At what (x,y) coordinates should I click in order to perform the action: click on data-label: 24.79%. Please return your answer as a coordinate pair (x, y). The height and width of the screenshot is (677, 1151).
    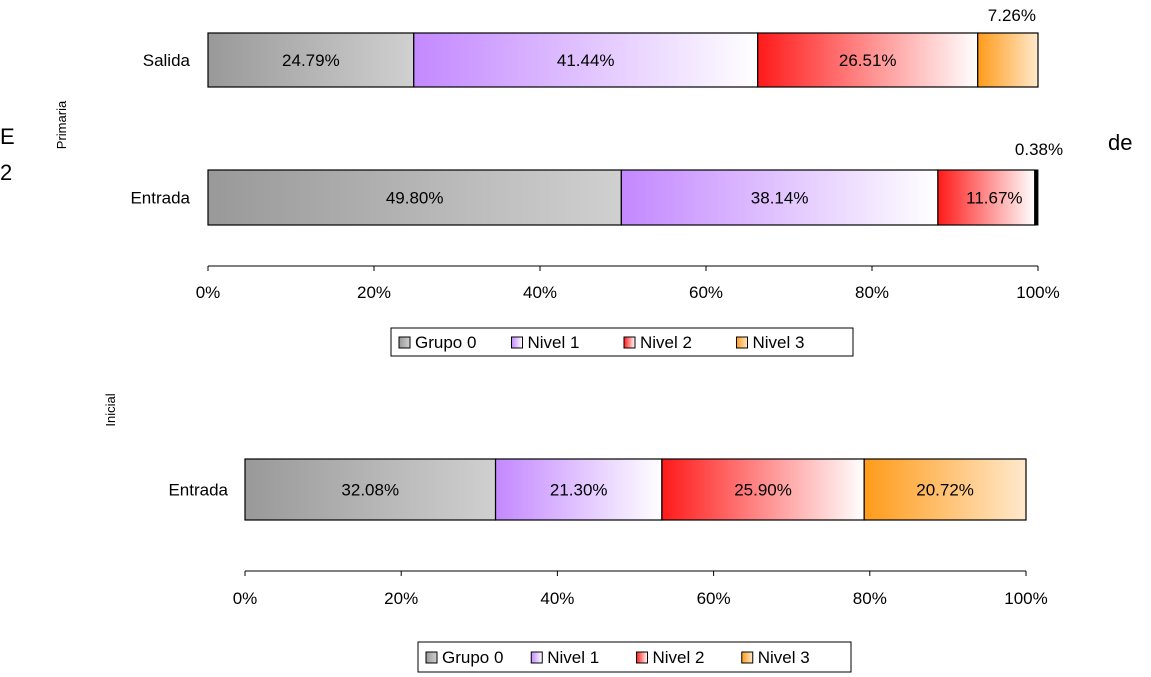
    Looking at the image, I should click on (311, 60).